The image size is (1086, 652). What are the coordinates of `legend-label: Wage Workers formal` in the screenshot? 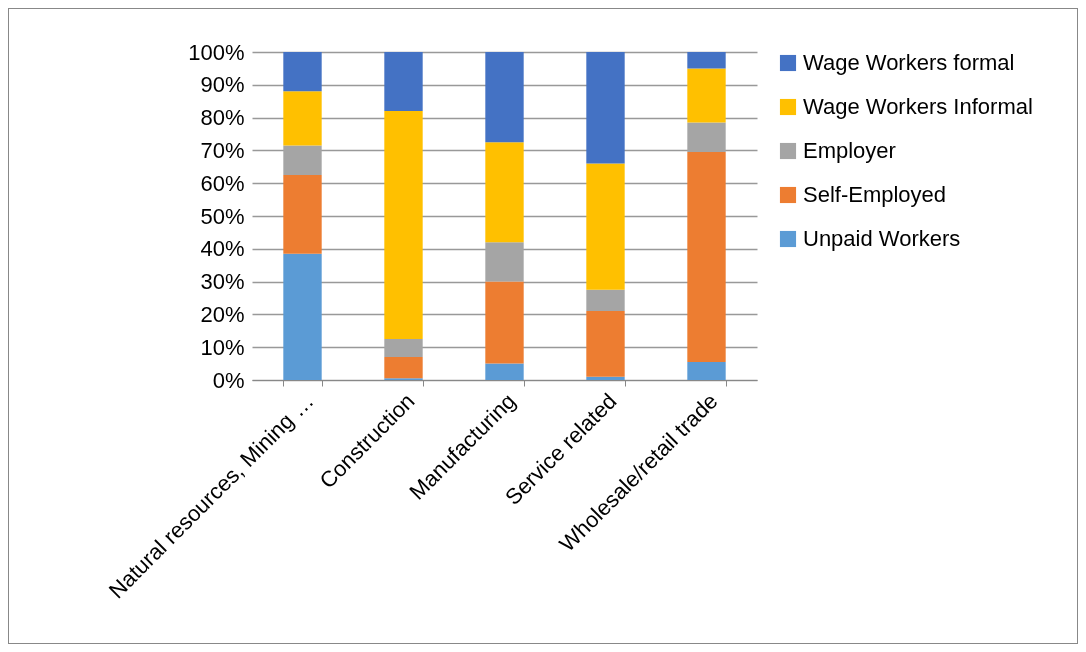 It's located at (909, 62).